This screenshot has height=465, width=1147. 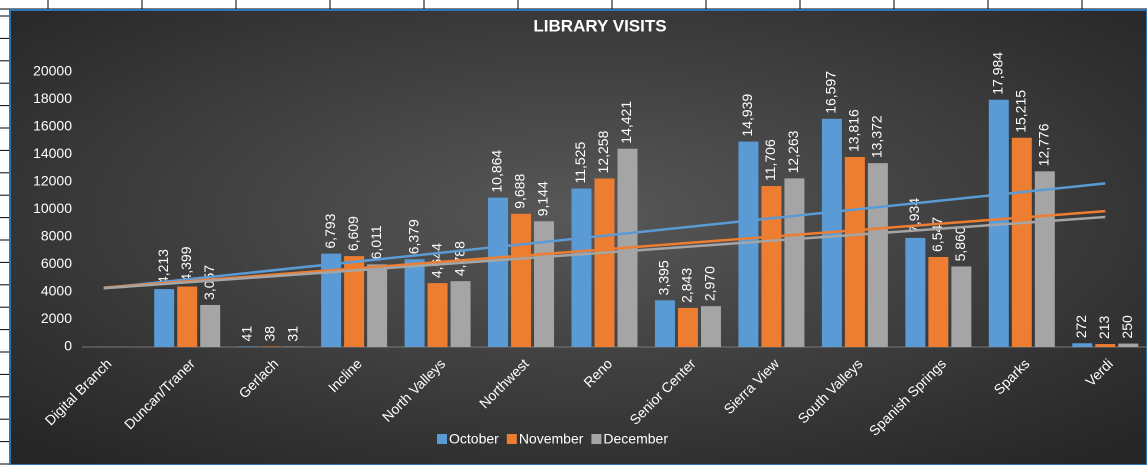 What do you see at coordinates (413, 236) in the screenshot?
I see `data-label: 6,379` at bounding box center [413, 236].